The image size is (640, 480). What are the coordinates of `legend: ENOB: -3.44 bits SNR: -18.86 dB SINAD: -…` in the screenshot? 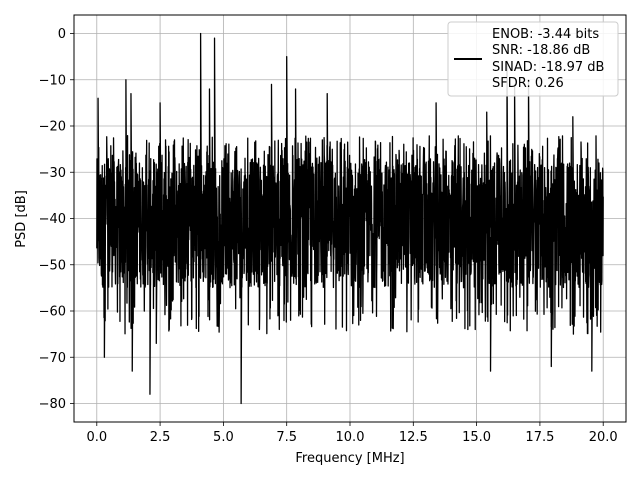 It's located at (533, 59).